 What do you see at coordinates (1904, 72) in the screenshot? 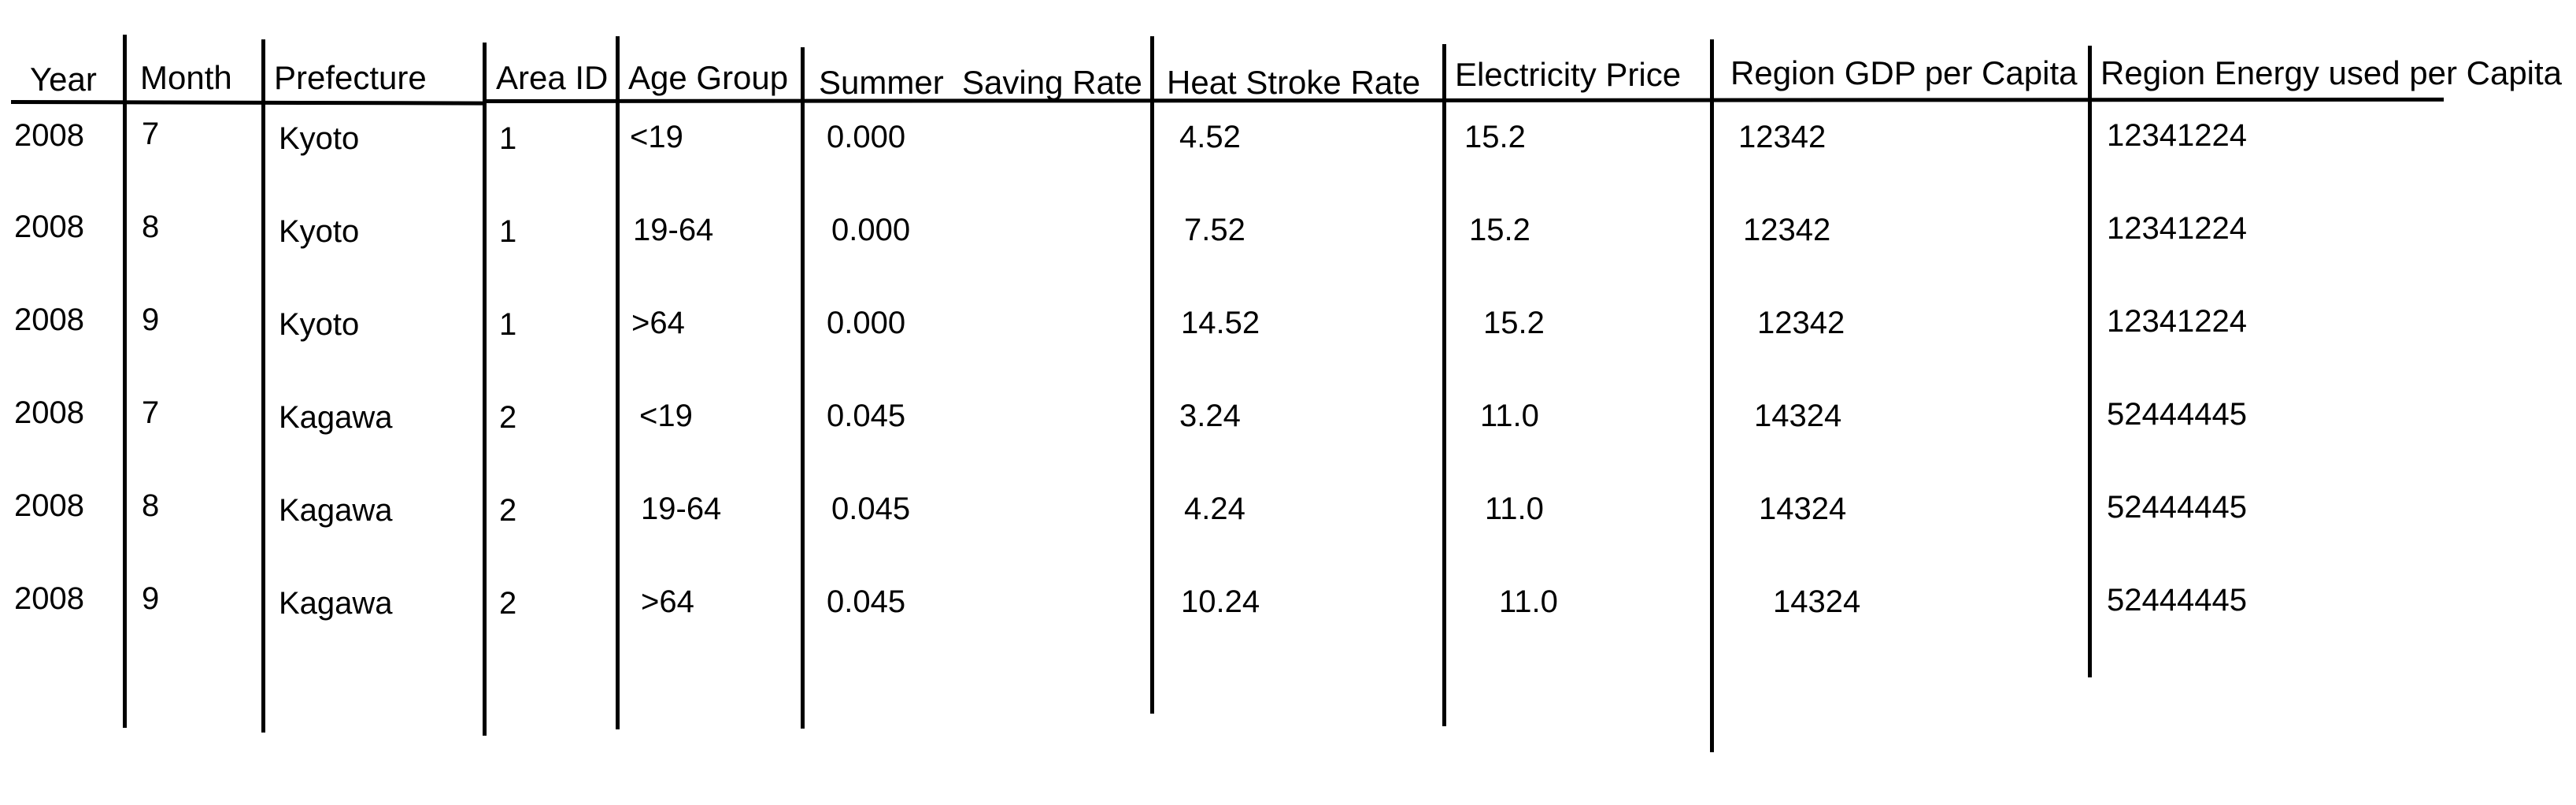
I see `header-region-gdp: Region GDP per Capita` at bounding box center [1904, 72].